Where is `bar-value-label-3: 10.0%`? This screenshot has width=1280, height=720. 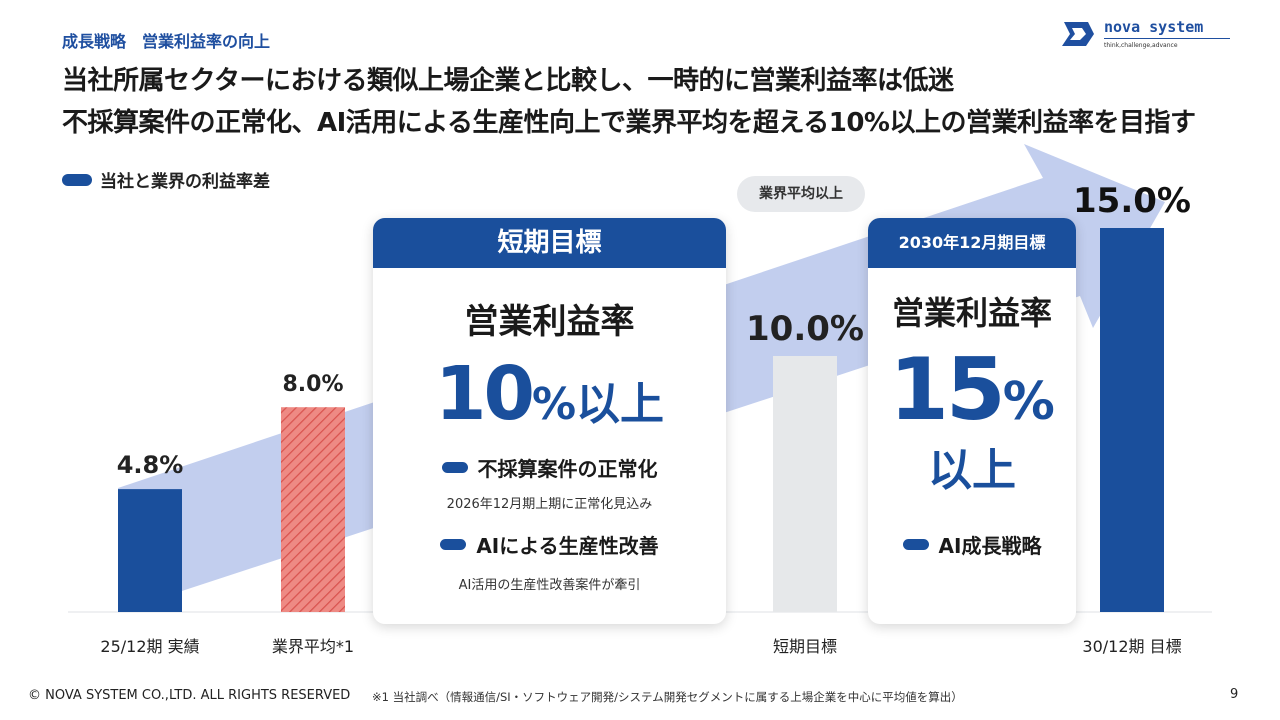 bar-value-label-3: 10.0% is located at coordinates (805, 329).